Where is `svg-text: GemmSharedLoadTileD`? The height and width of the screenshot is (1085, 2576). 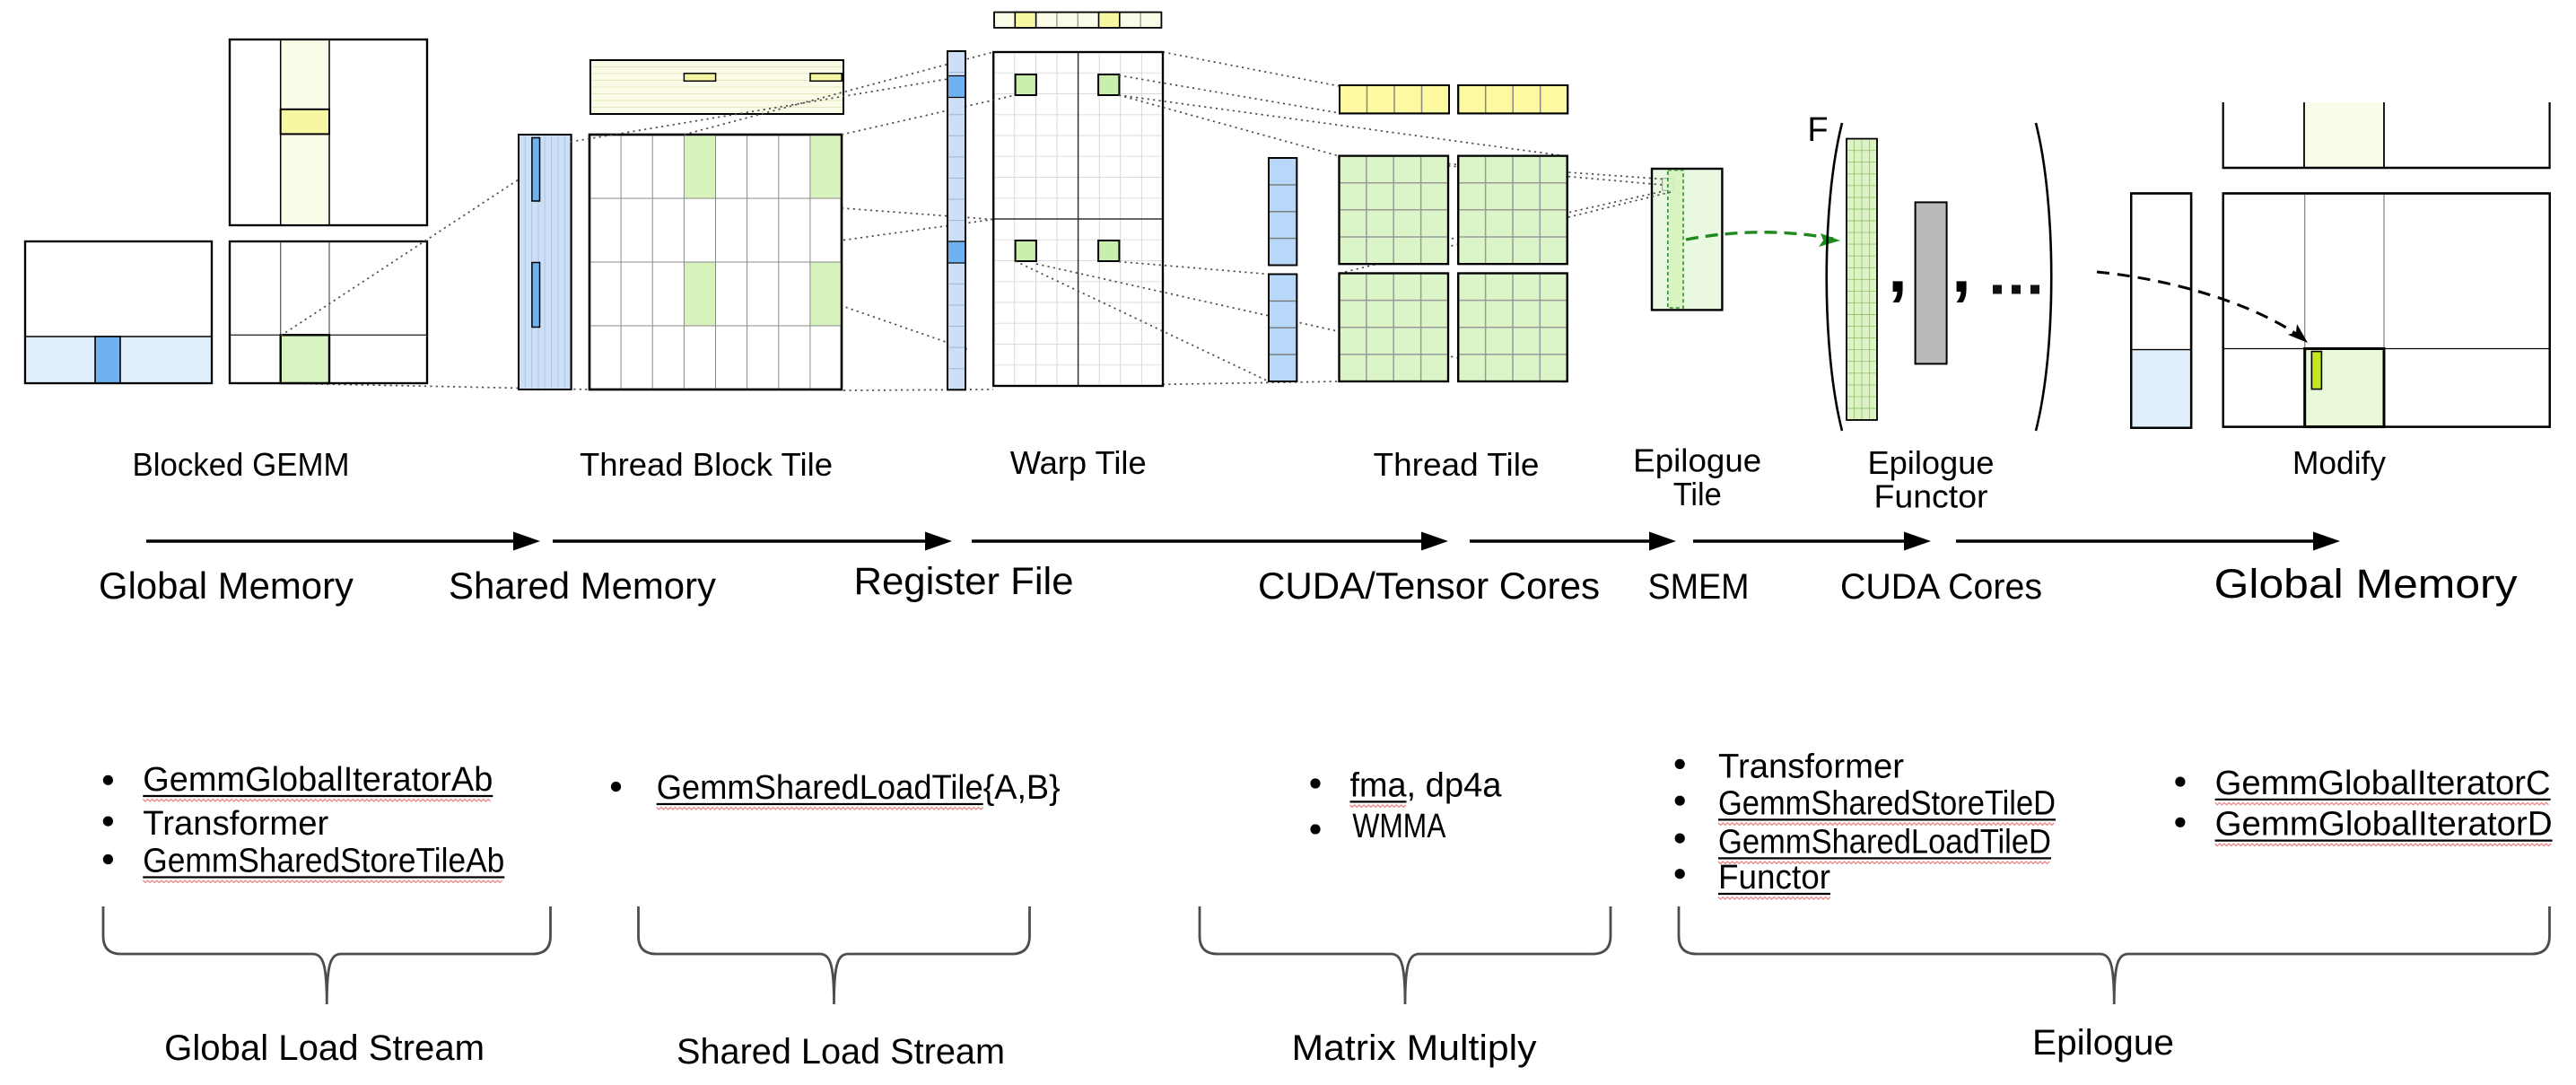 svg-text: GemmSharedLoadTileD is located at coordinates (1885, 842).